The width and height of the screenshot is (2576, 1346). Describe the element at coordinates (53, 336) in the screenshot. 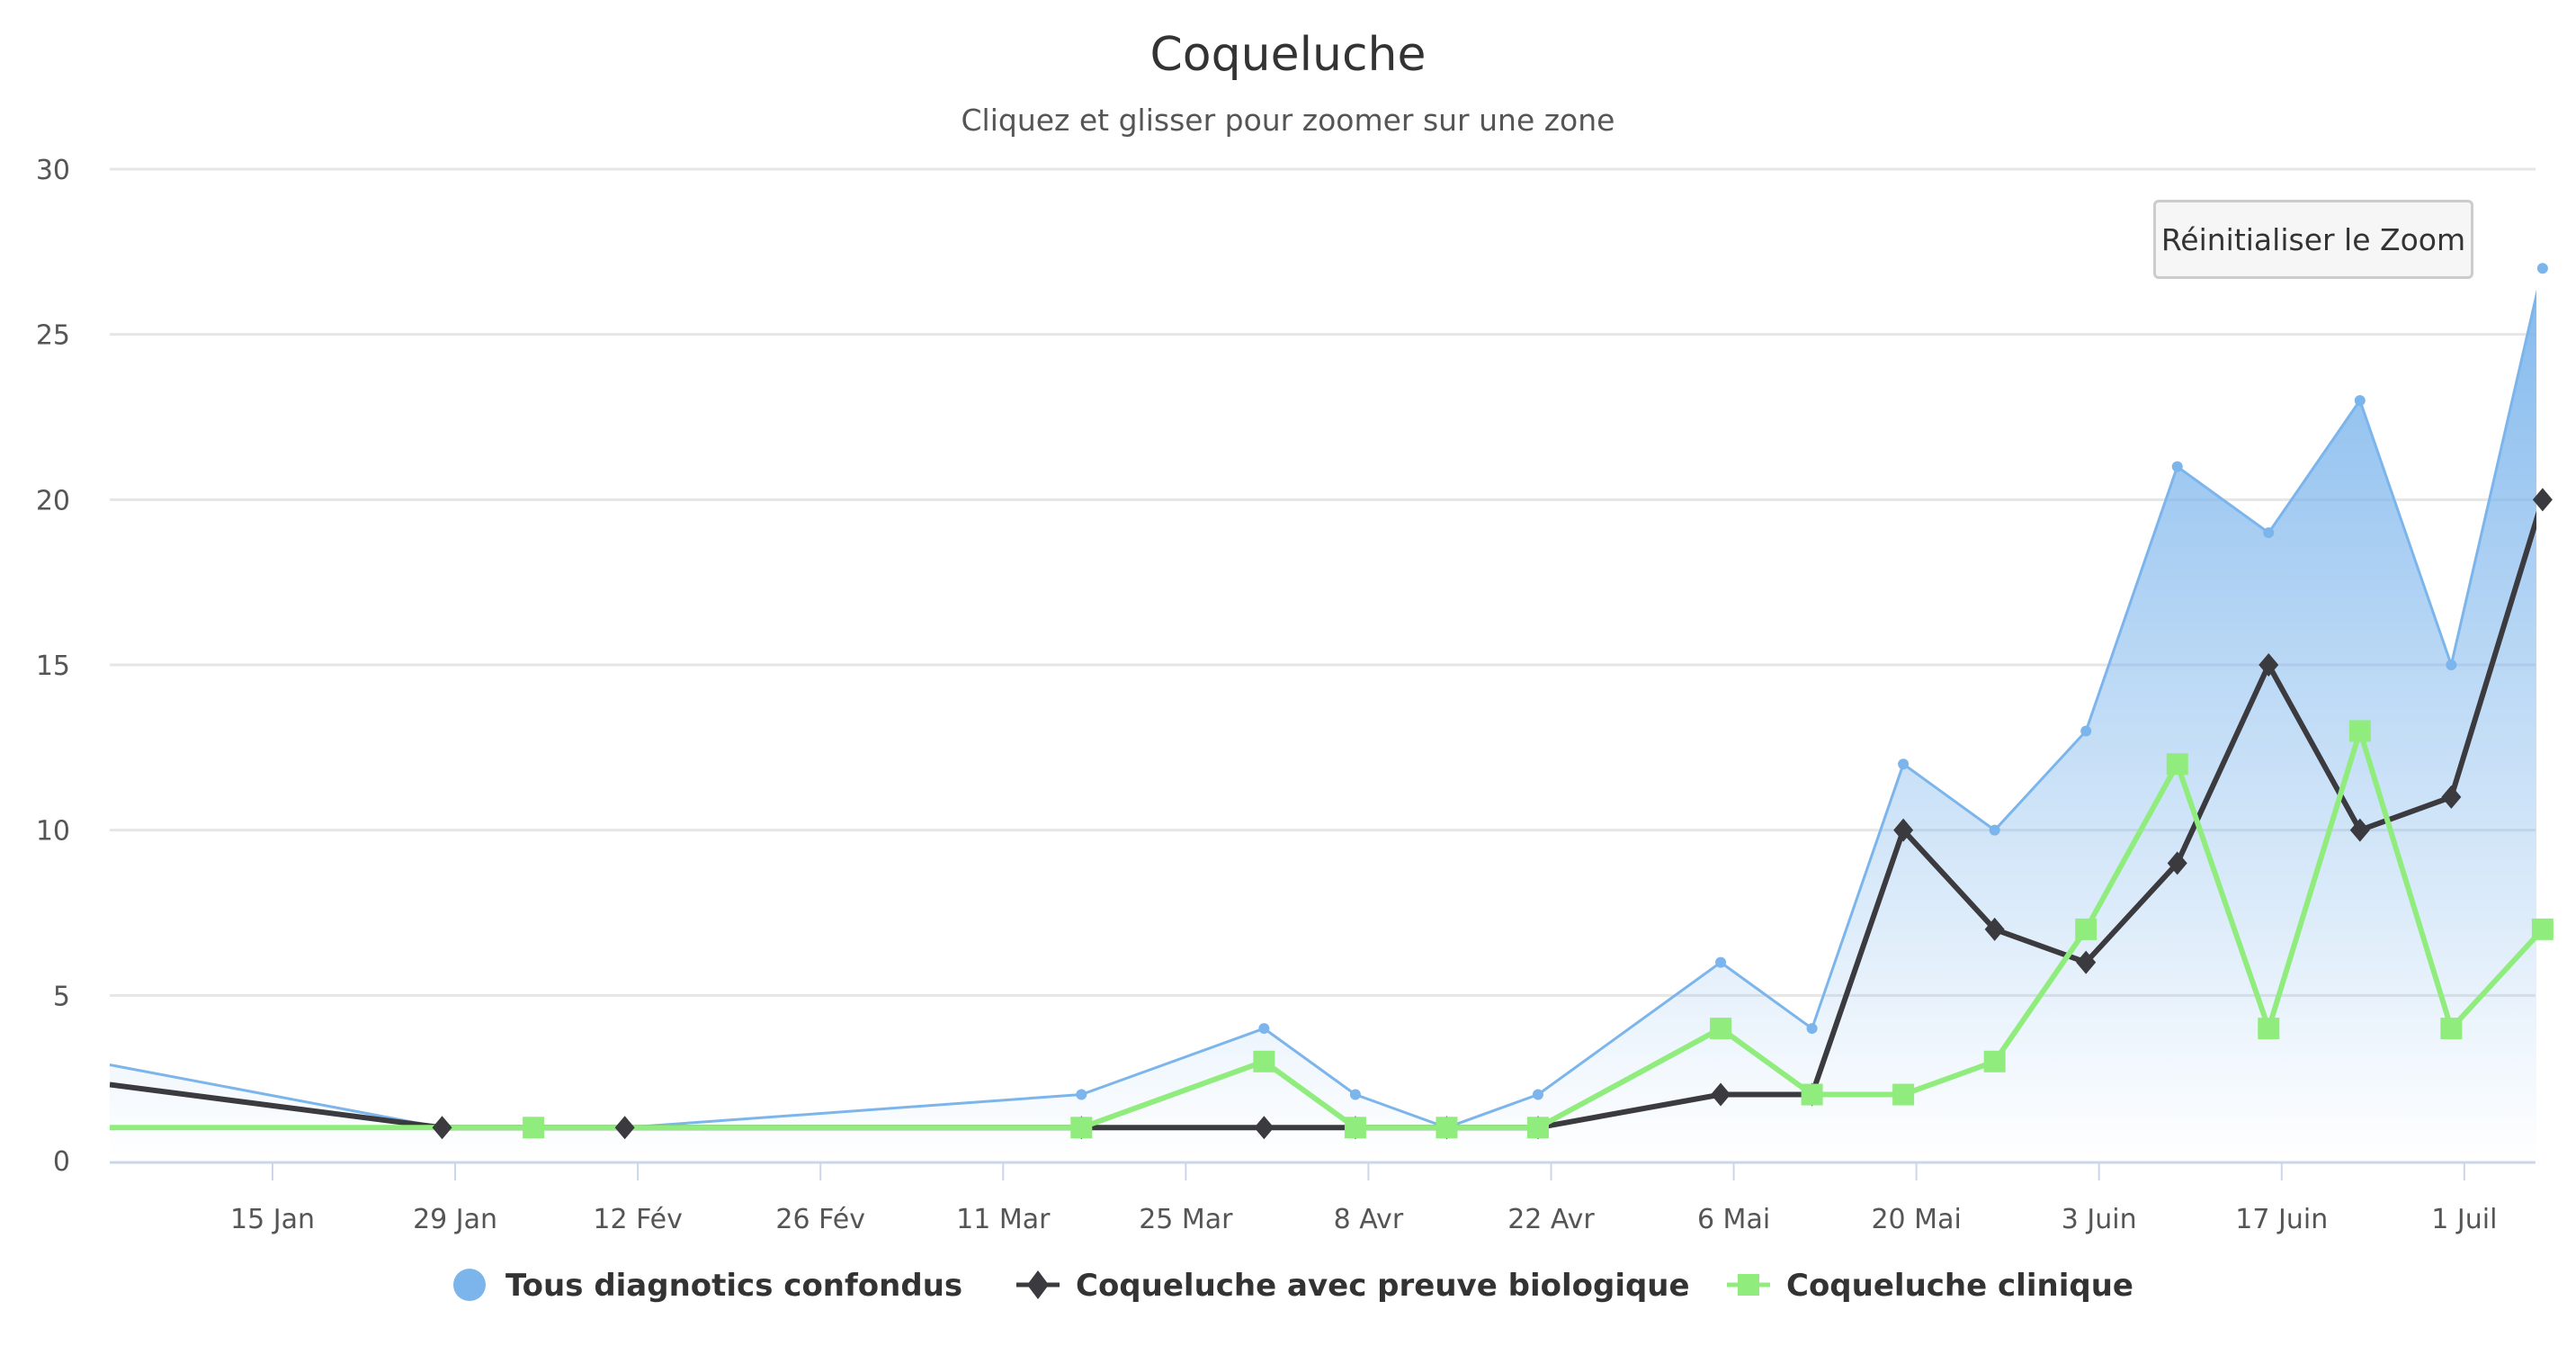

I see `y-tick-label: 25` at that location.